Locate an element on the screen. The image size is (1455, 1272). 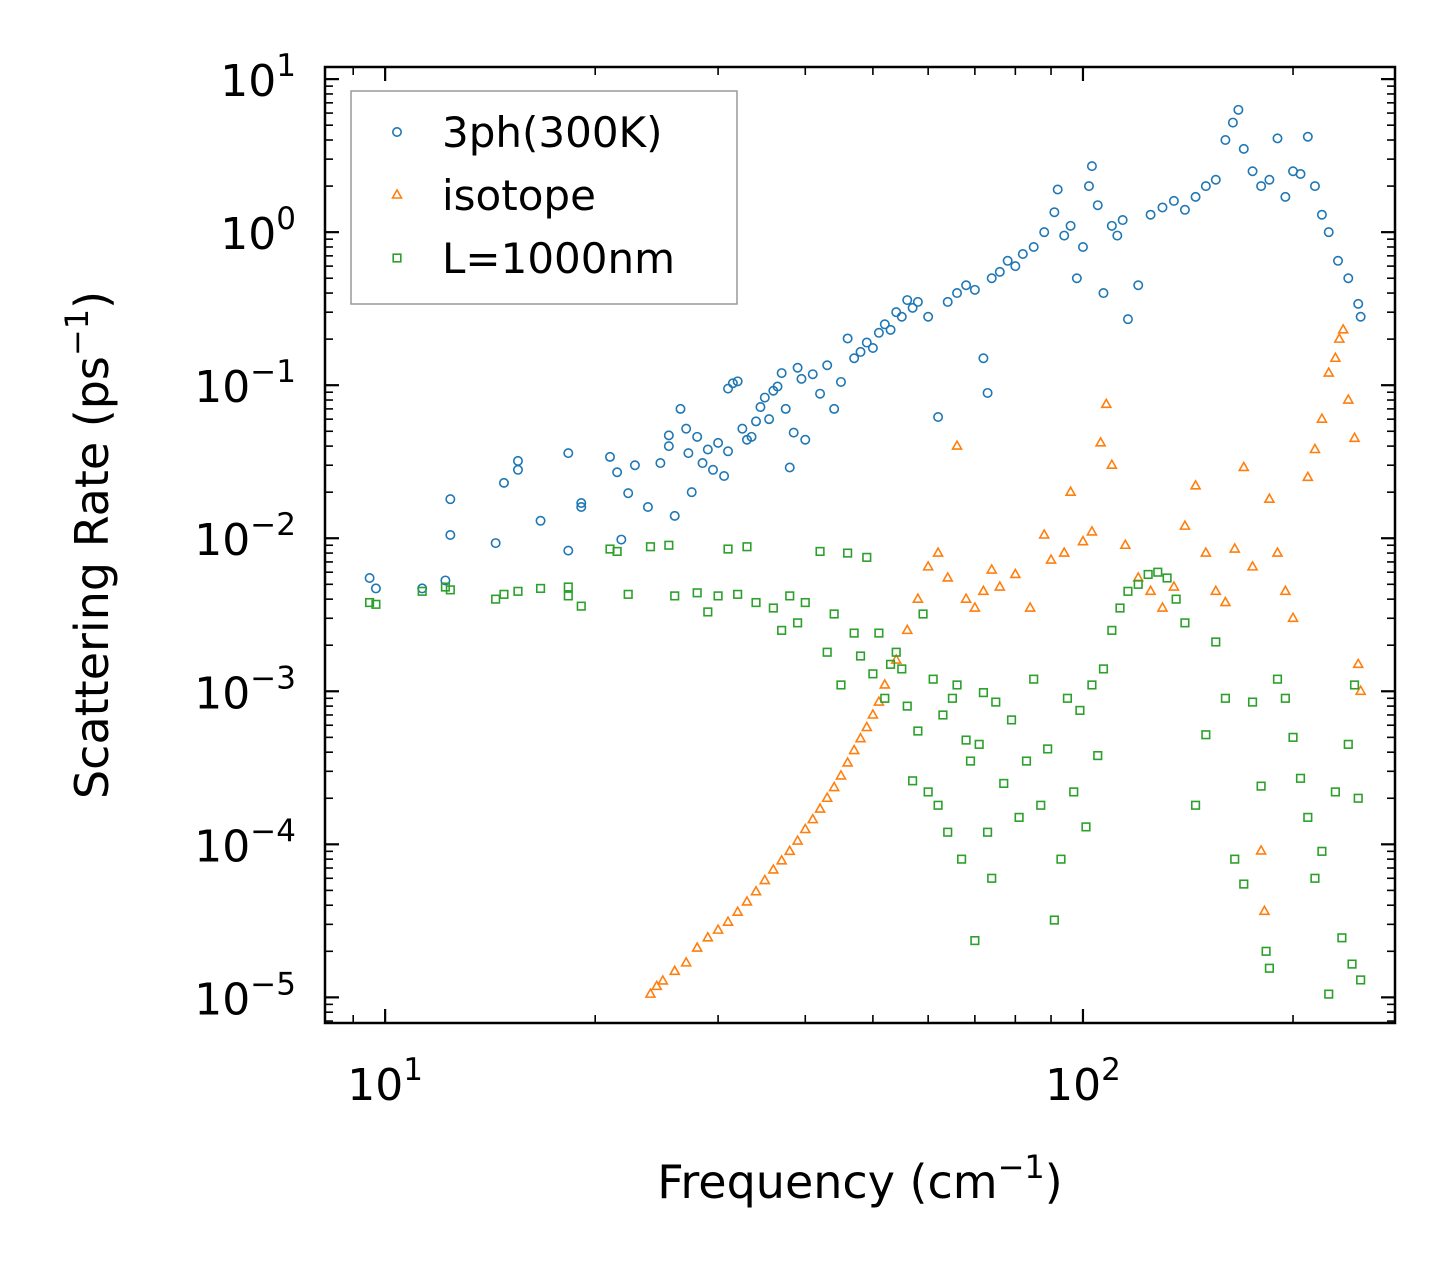
legend-marker is located at coordinates (396, 132).